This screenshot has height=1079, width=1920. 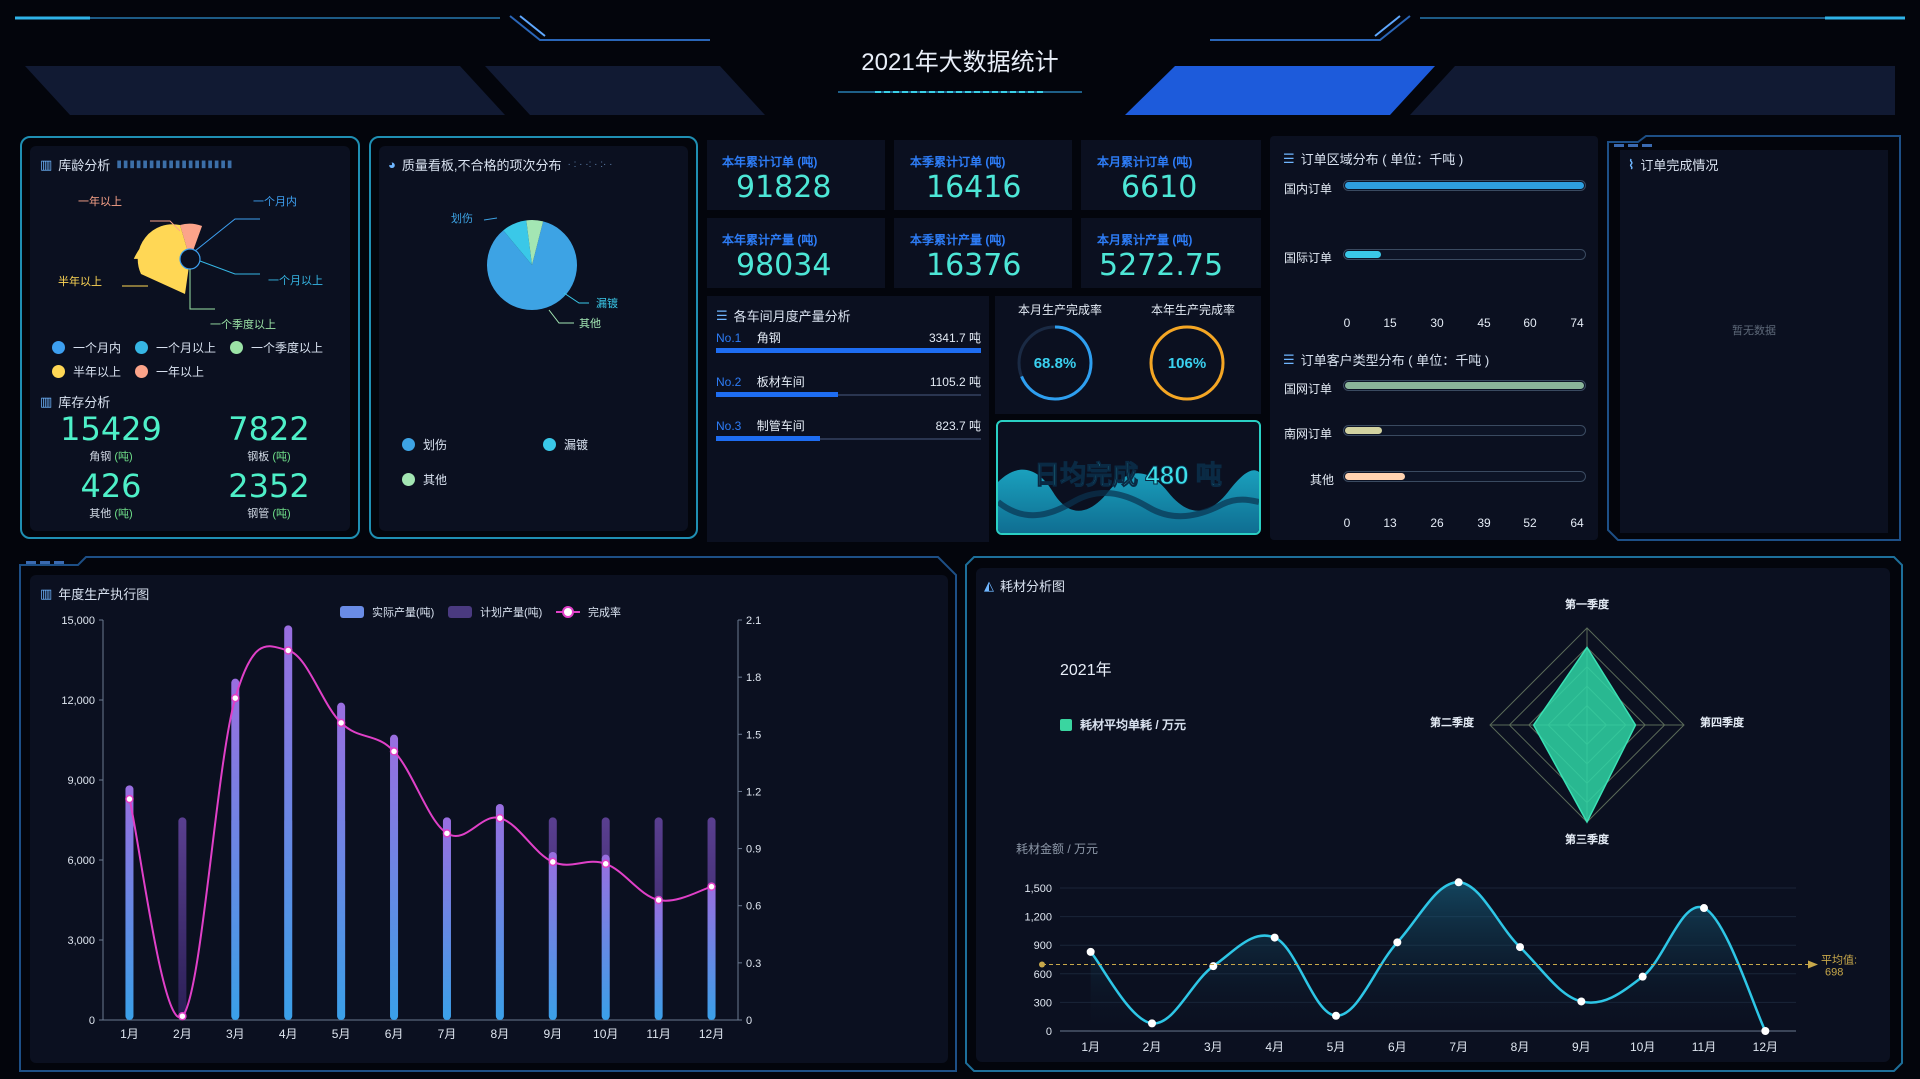 I want to click on region-bar, so click(x=1363, y=254).